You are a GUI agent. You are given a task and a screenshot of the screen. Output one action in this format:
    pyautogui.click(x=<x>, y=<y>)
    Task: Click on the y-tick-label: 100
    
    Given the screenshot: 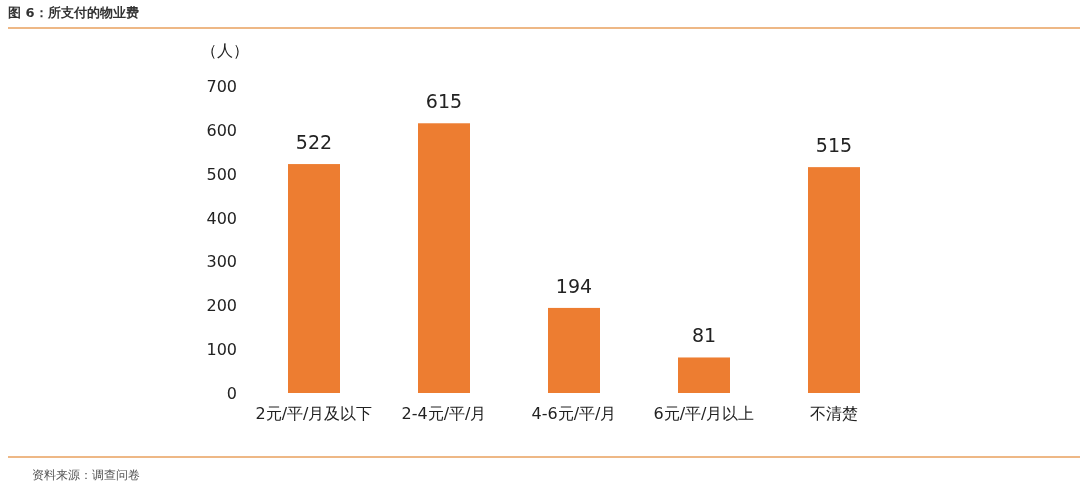 What is the action you would take?
    pyautogui.click(x=221, y=350)
    